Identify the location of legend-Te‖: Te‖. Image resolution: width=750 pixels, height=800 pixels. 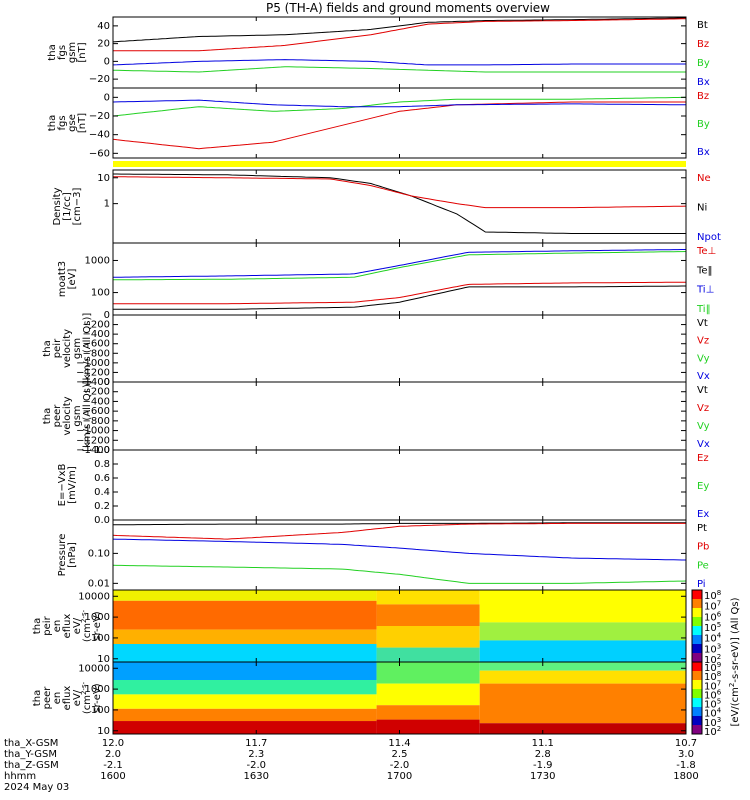
(704, 270).